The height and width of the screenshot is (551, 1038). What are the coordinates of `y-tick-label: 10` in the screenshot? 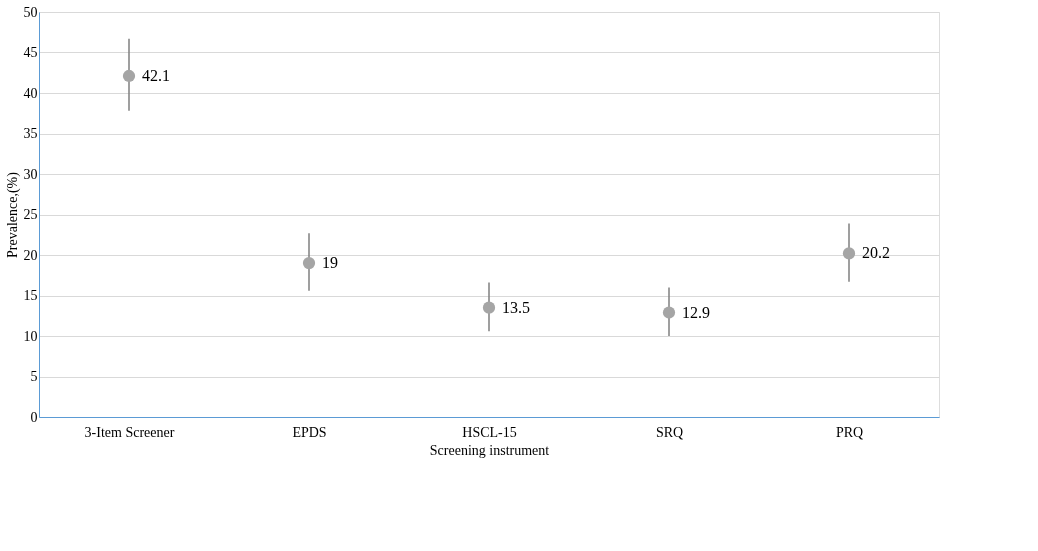 It's located at (30, 336).